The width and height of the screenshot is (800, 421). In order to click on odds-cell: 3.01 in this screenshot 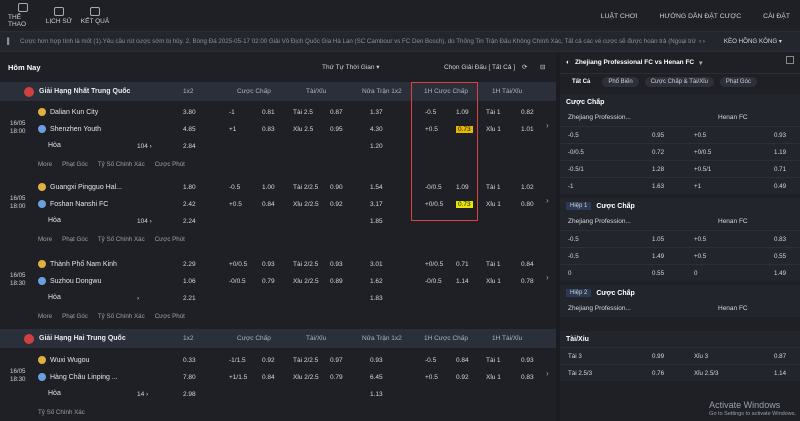, I will do `click(376, 264)`.